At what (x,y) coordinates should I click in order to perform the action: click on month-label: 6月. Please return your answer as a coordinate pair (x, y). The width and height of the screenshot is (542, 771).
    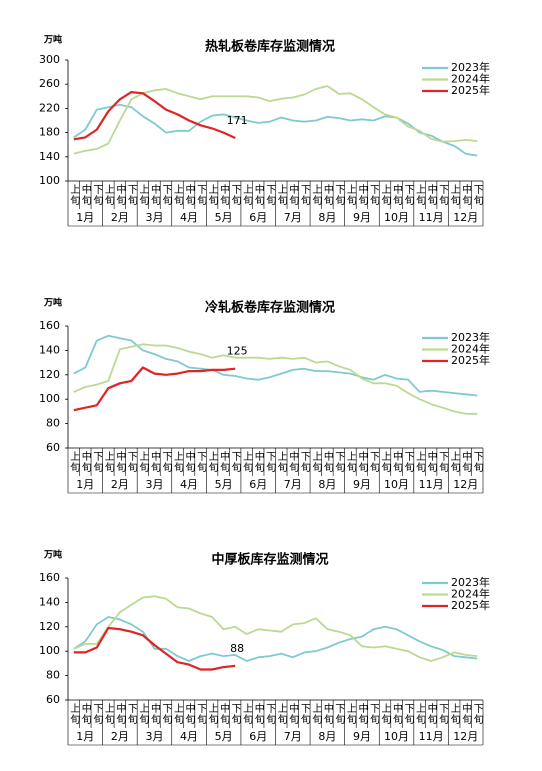
    Looking at the image, I should click on (258, 736).